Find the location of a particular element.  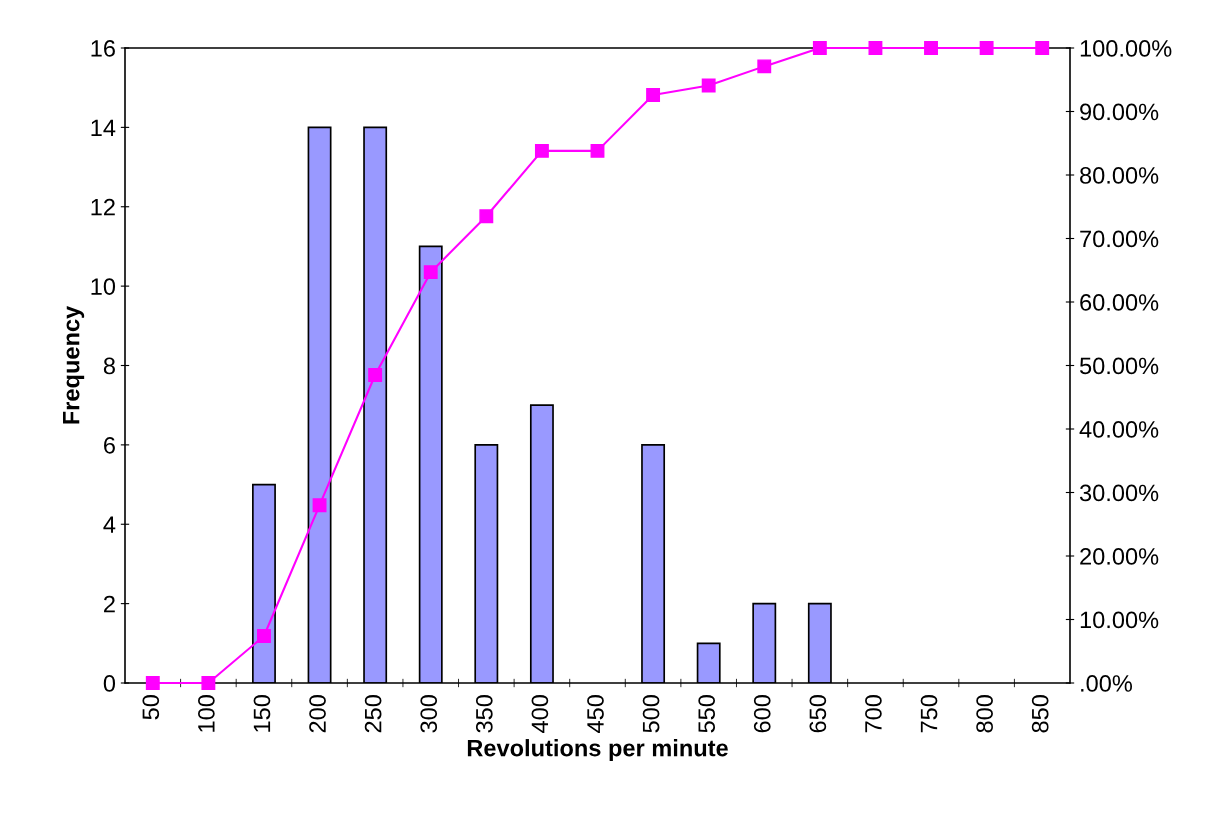

y-tick-label: 2 is located at coordinates (109, 604).